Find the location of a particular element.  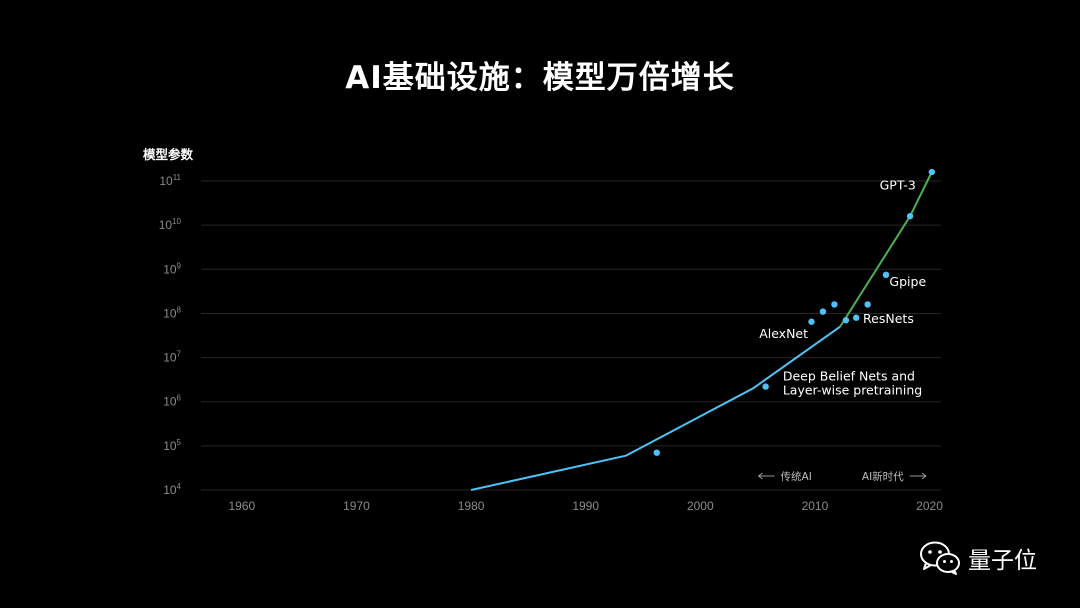

era-label: AI新时代 is located at coordinates (883, 476).